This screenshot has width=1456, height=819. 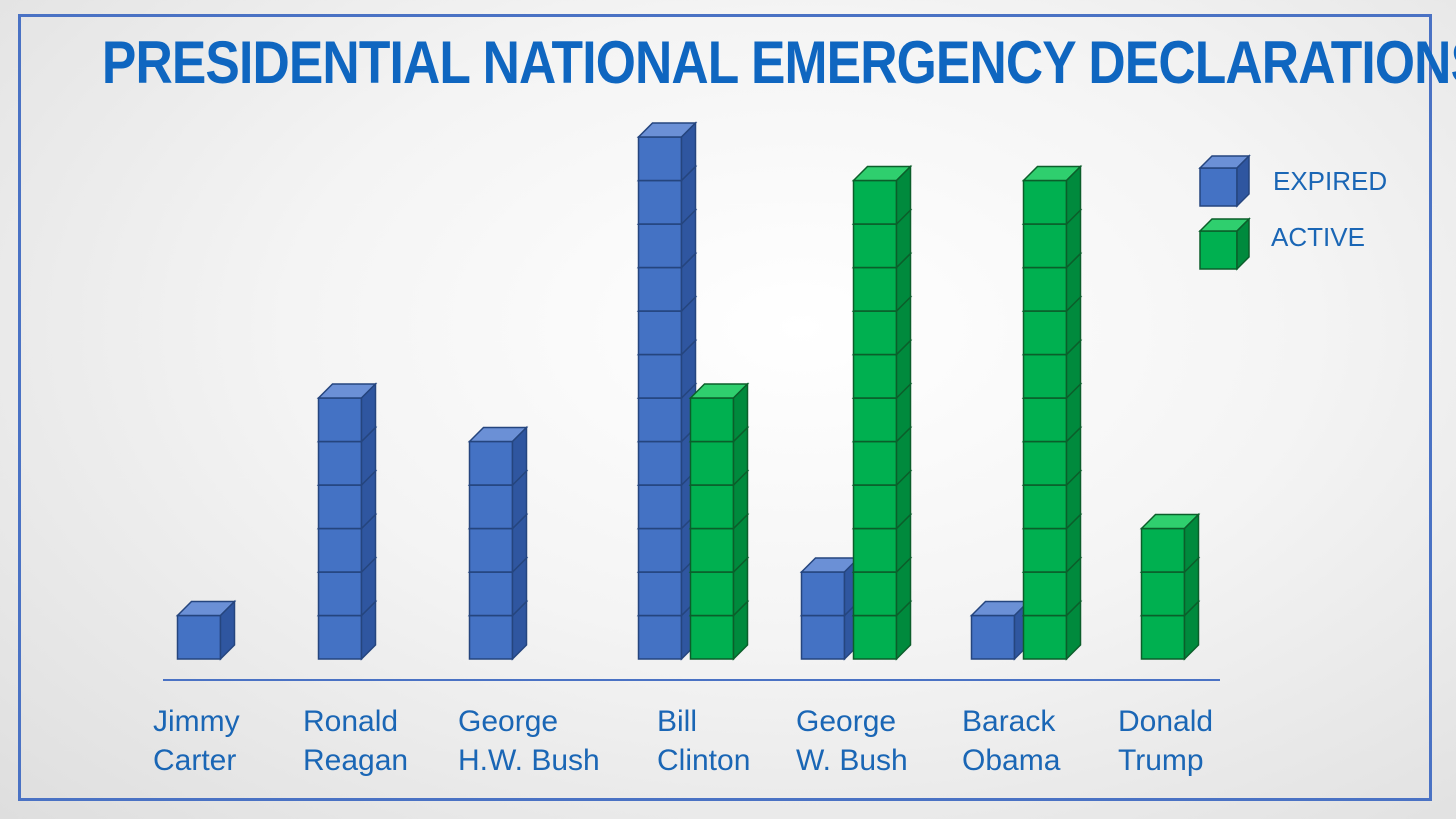 I want to click on x-tick-label-last: Clinton, so click(x=704, y=760).